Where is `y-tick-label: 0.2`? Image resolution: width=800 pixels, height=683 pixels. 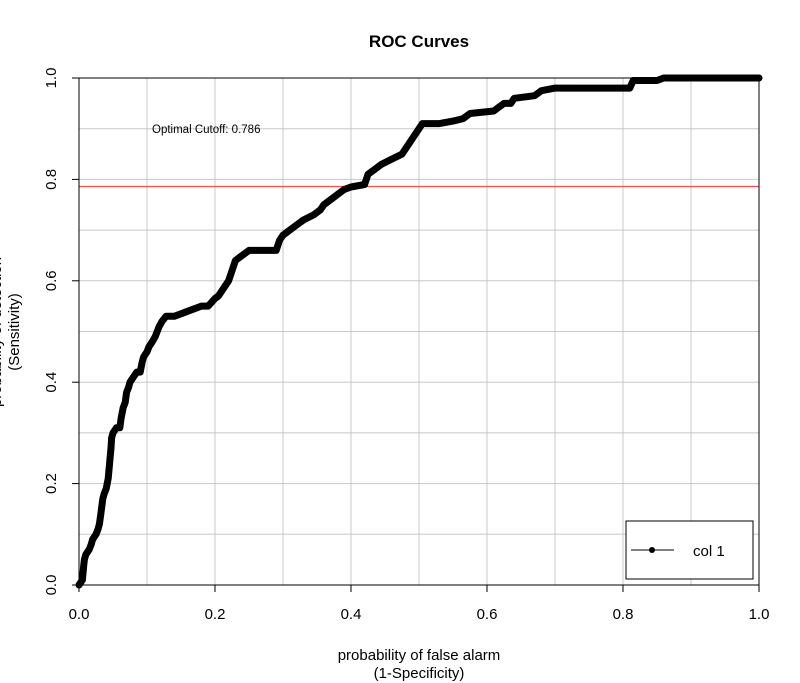
y-tick-label: 0.2 is located at coordinates (51, 483).